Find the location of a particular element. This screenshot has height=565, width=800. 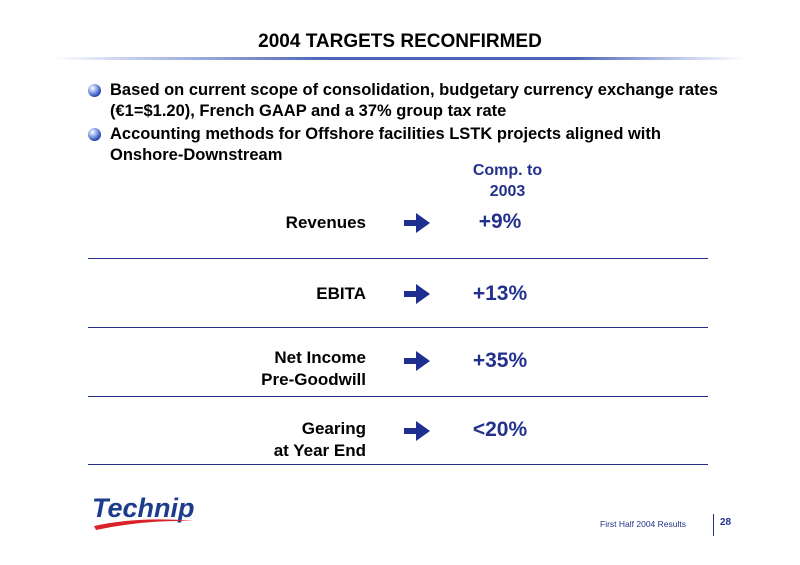

target-label-line2: Pre-Goodwill is located at coordinates (313, 379).